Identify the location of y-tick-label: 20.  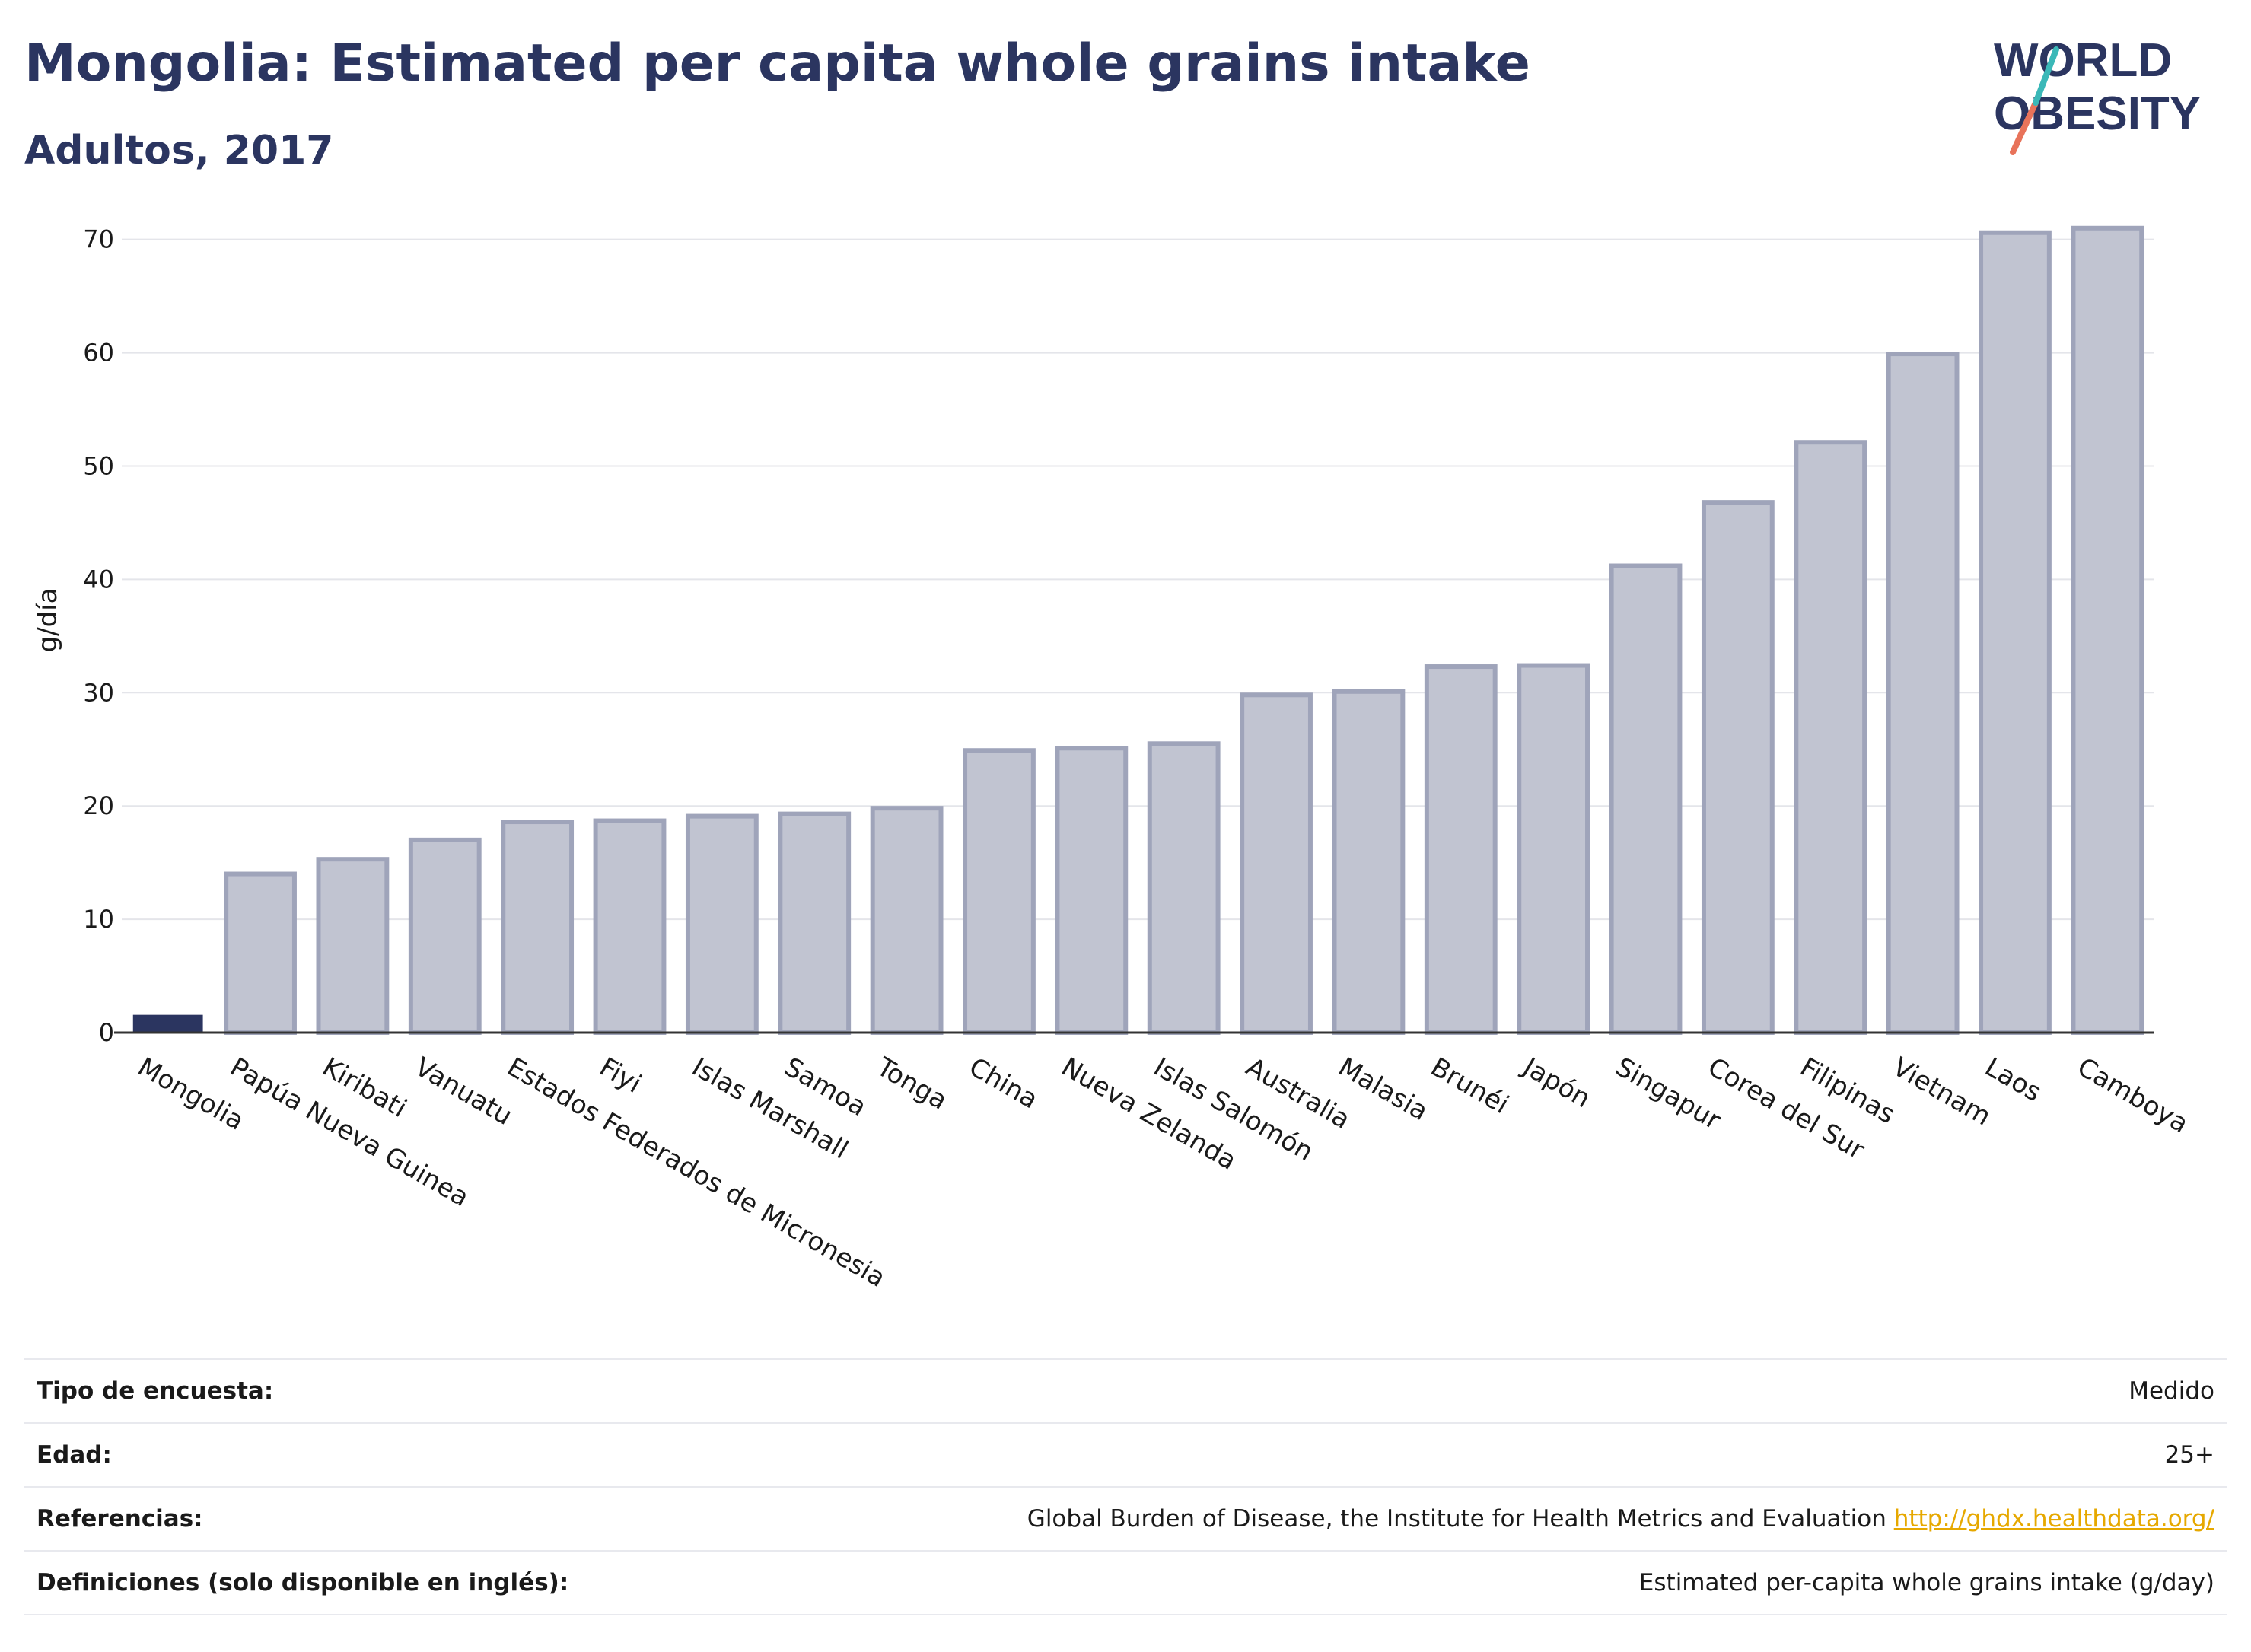
(98, 805).